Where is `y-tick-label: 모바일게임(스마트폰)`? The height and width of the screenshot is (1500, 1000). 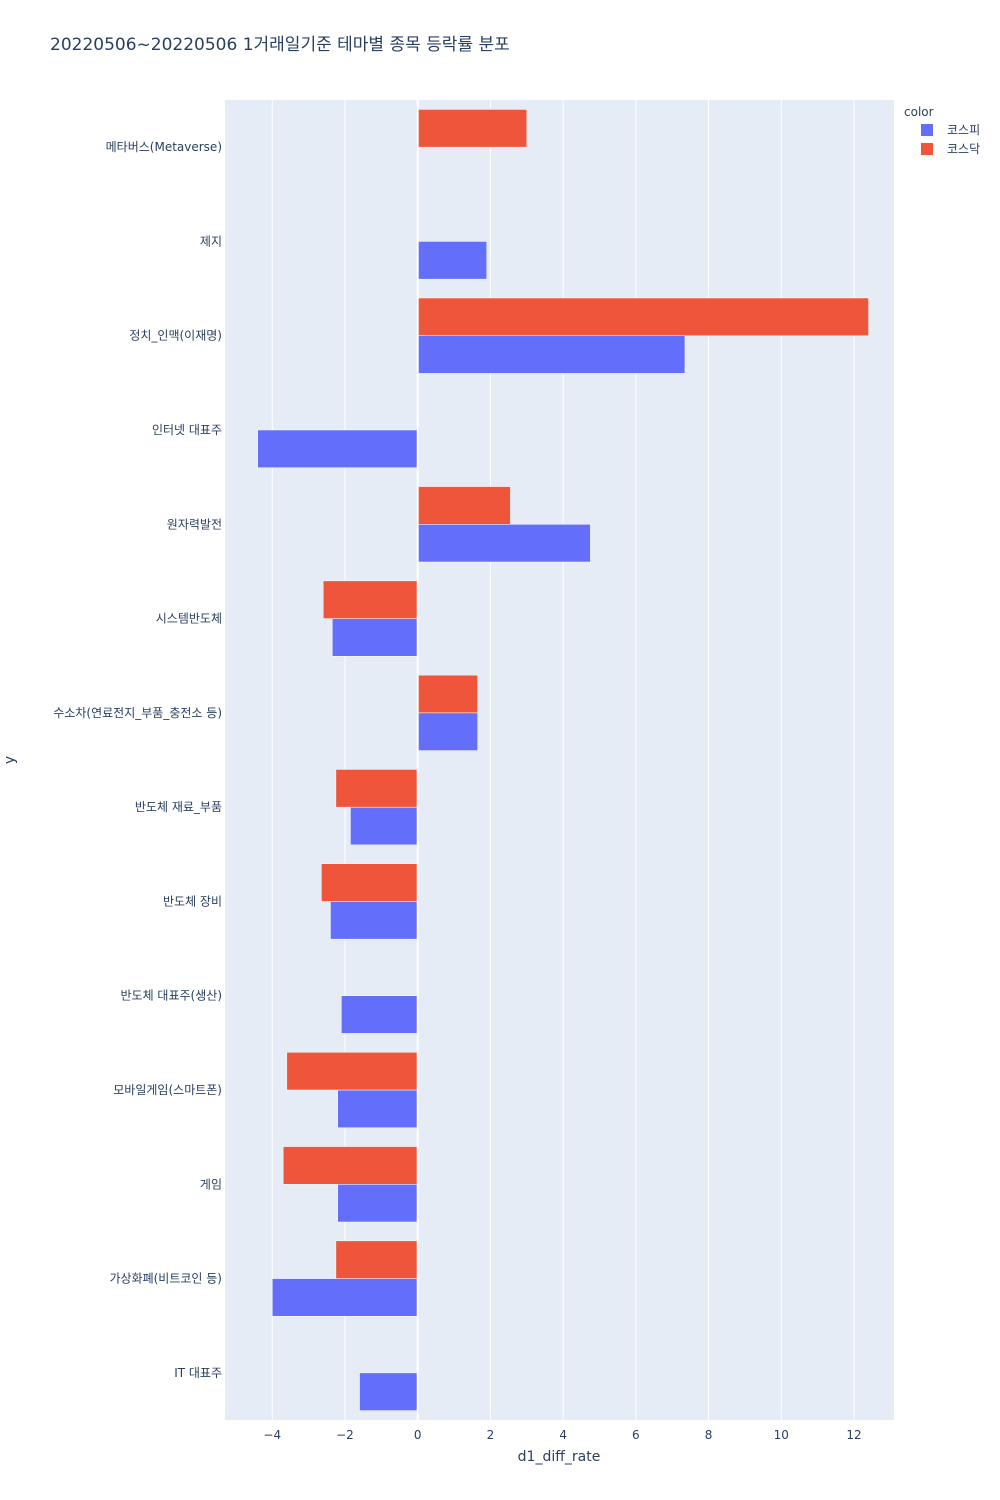 y-tick-label: 모바일게임(스마트폰) is located at coordinates (167, 1090).